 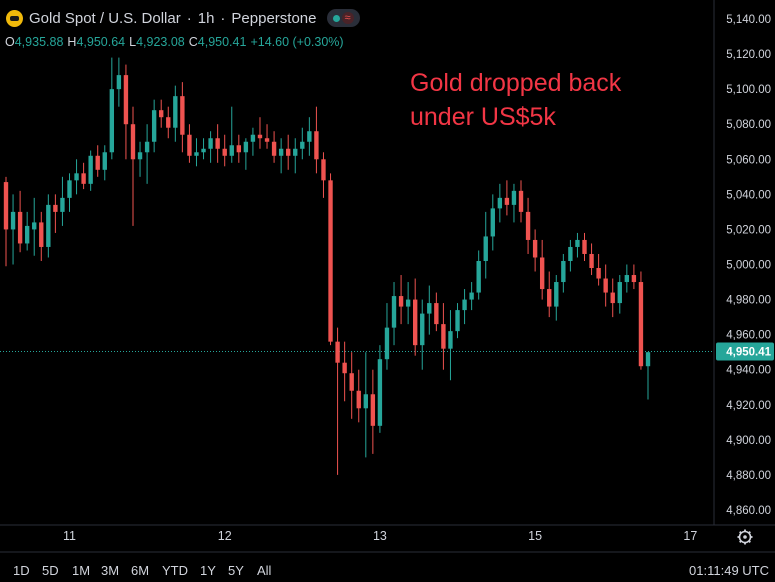 I want to click on utc-clock: 01:11:49 UTC, so click(x=729, y=570).